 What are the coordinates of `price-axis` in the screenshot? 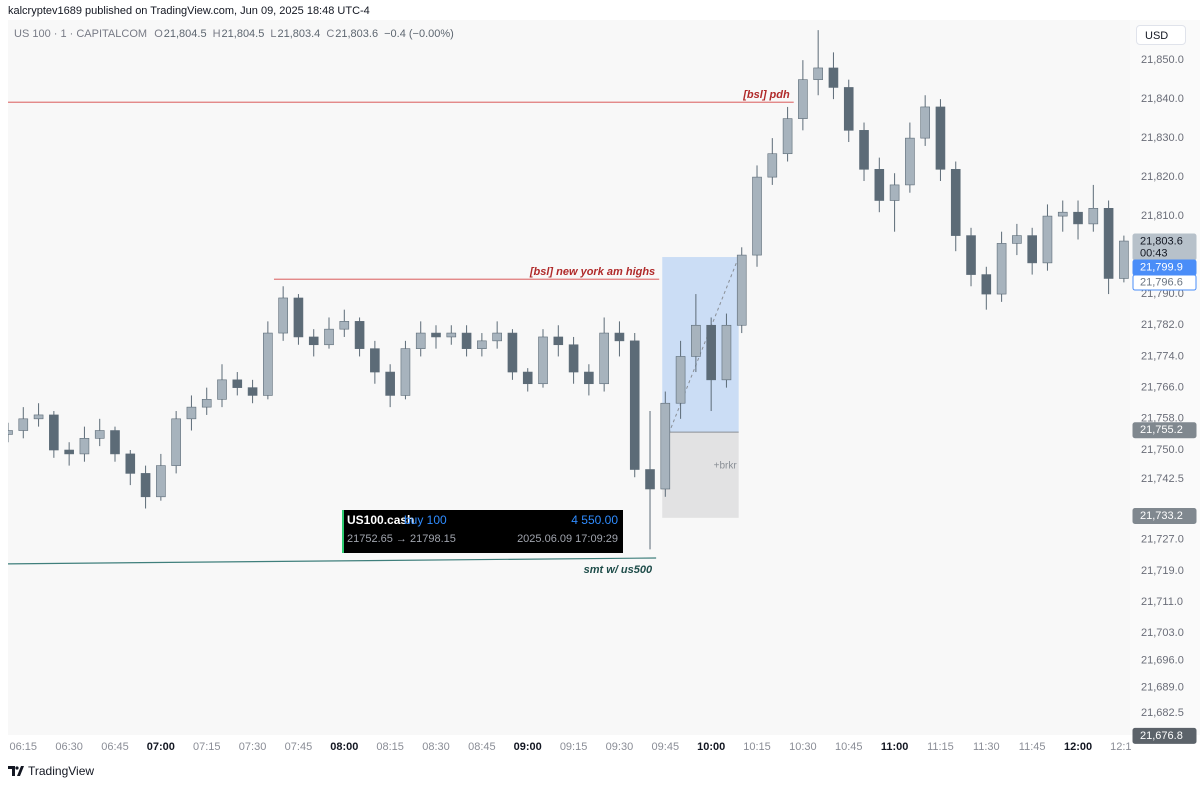 It's located at (1165, 377).